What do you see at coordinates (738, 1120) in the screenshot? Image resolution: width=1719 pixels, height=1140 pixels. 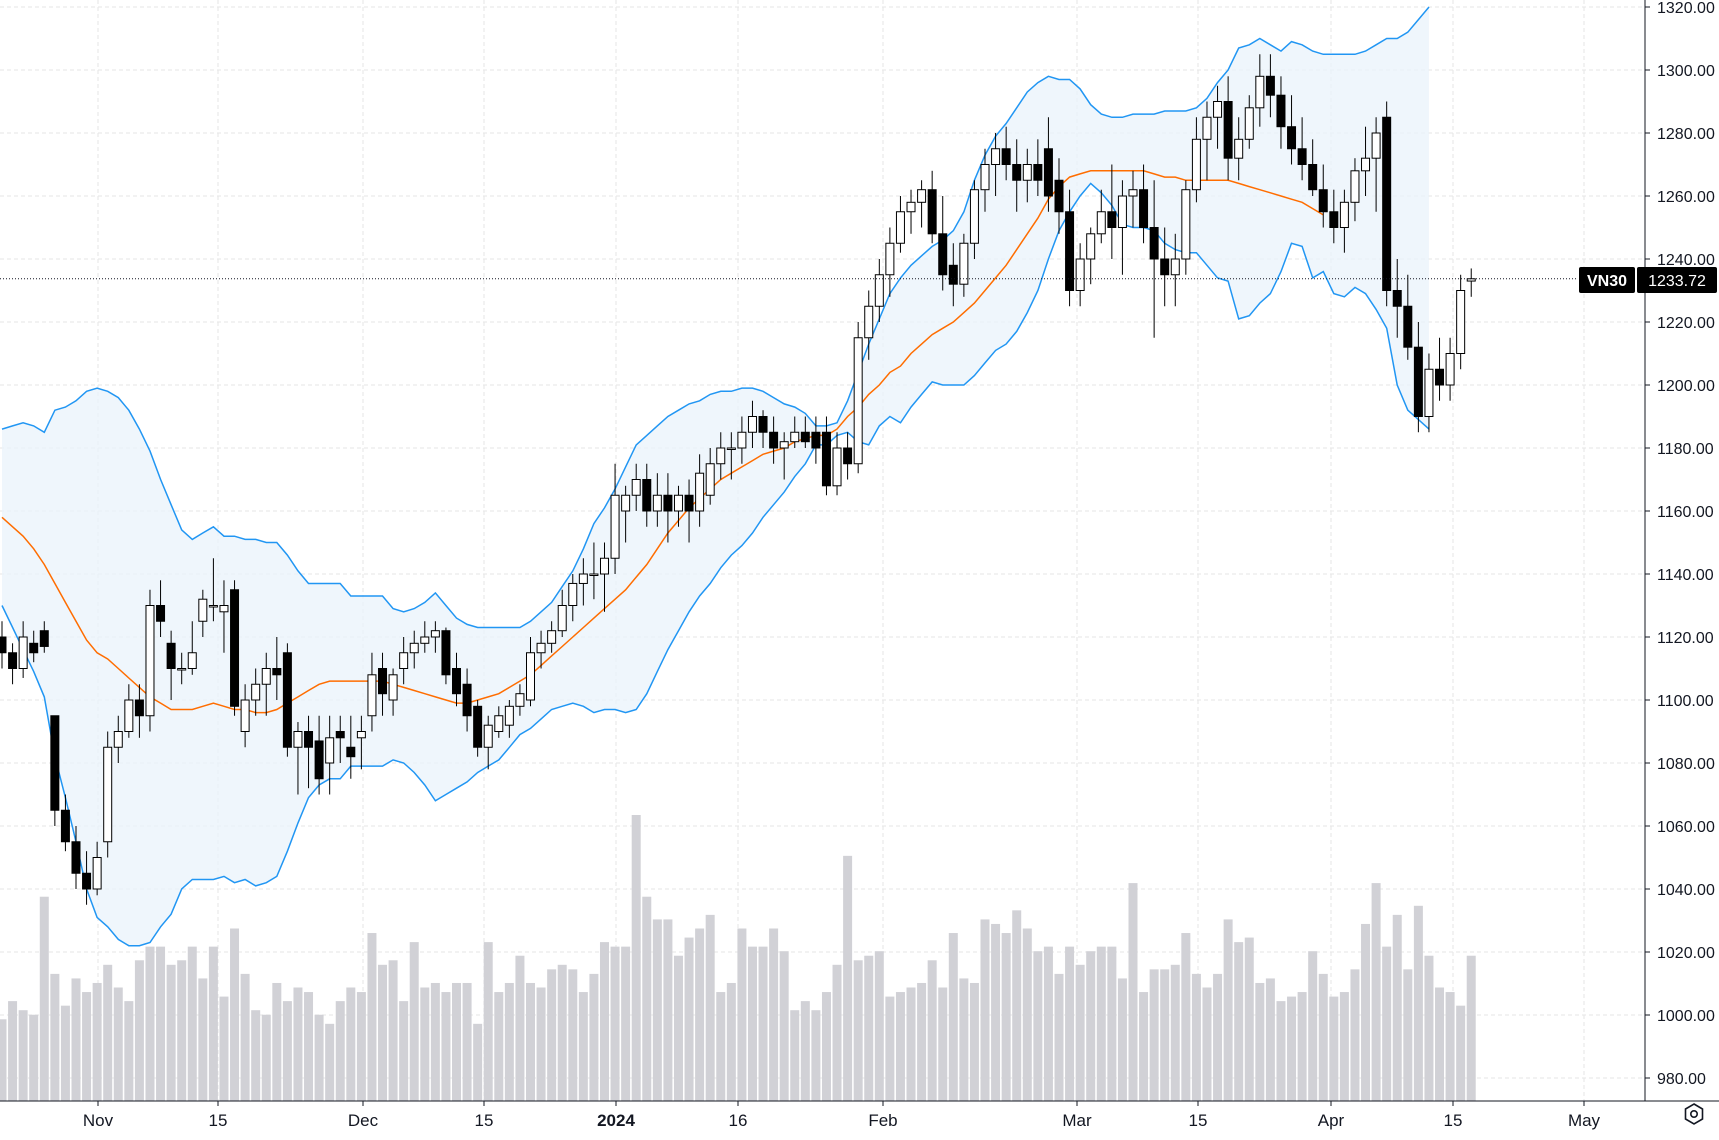 I see `x-tick-label-5: 16` at bounding box center [738, 1120].